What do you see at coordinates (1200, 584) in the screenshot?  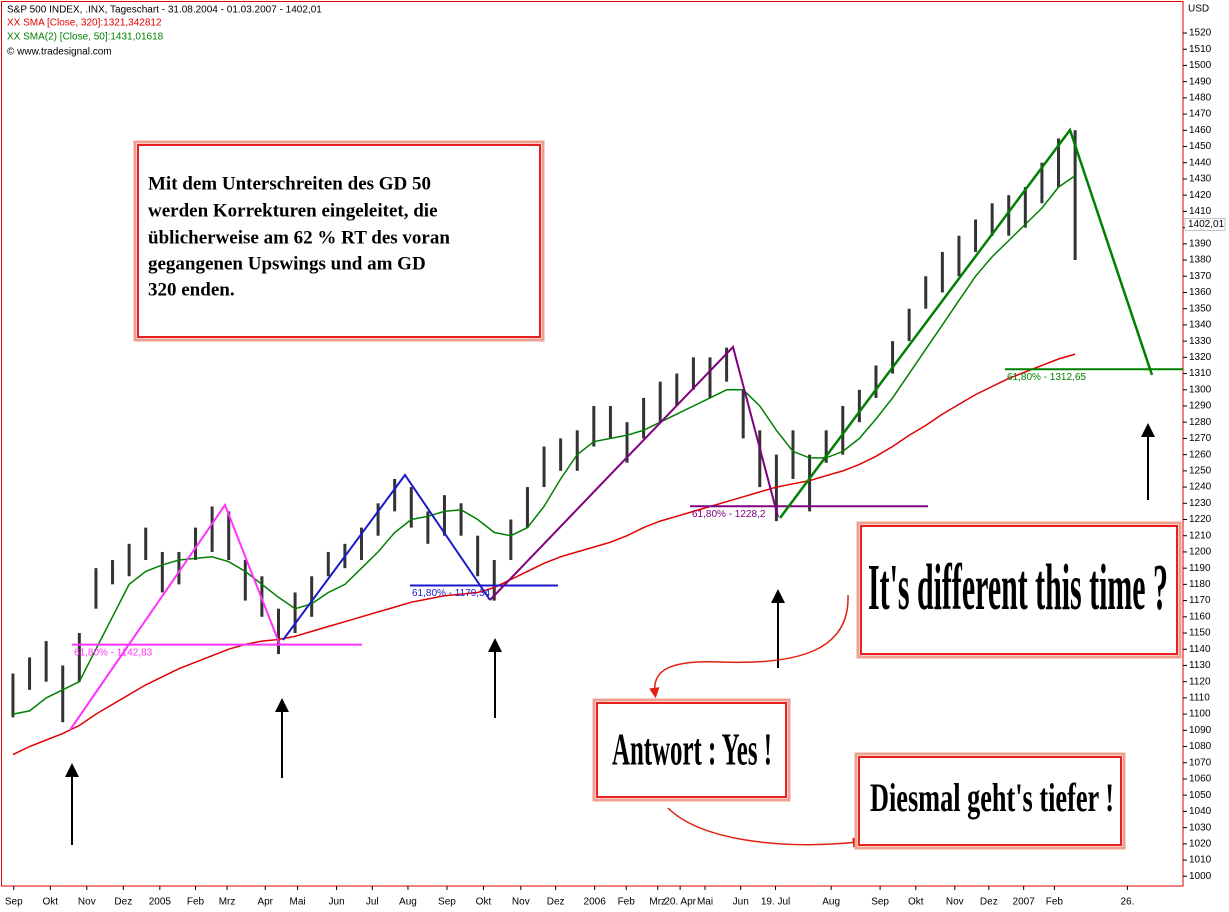 I see `y-tick-label: 1180` at bounding box center [1200, 584].